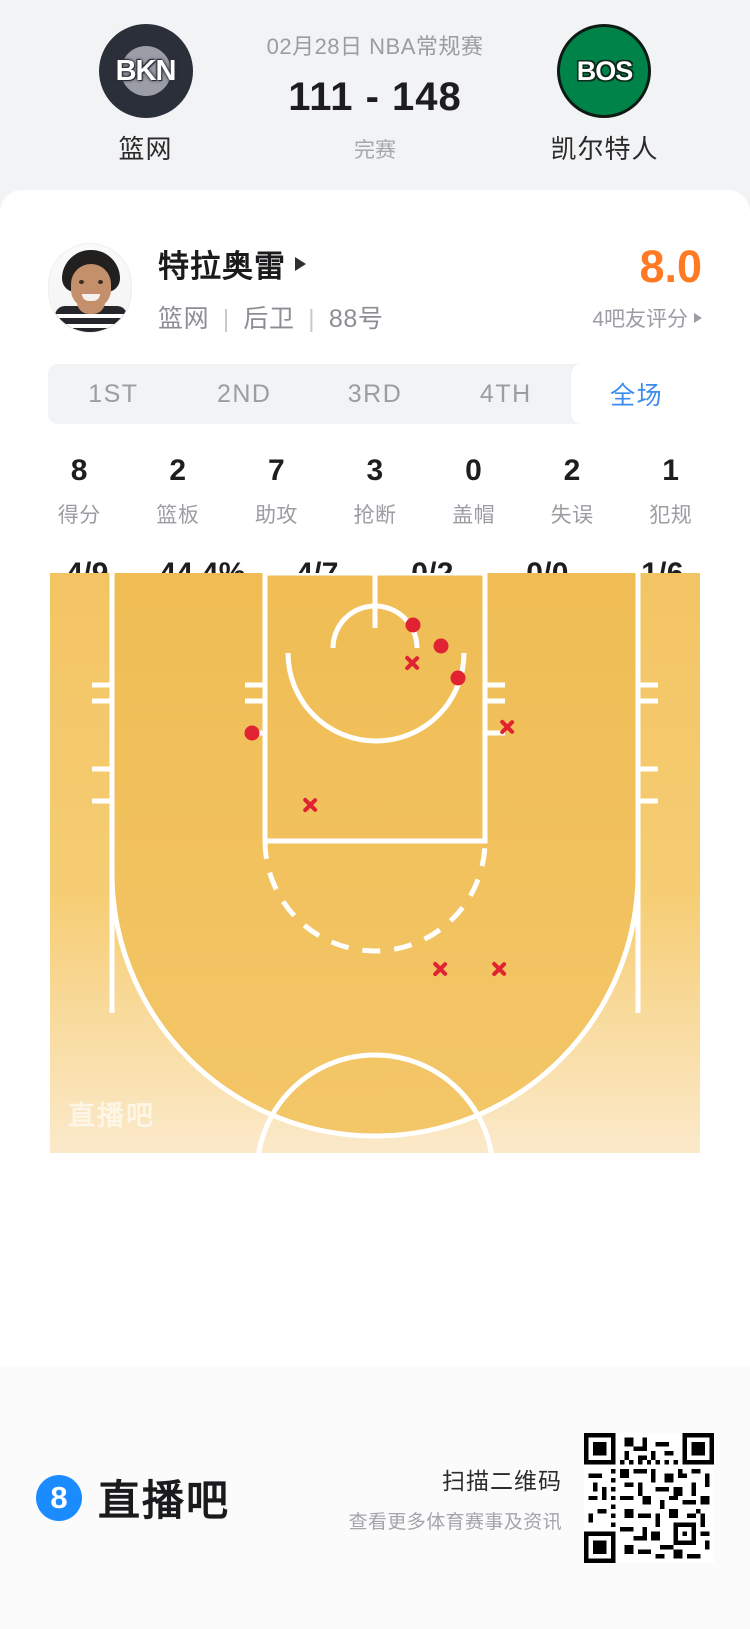 The width and height of the screenshot is (750, 1629). Describe the element at coordinates (698, 317) in the screenshot. I see `chevron-right-small-icon` at that location.